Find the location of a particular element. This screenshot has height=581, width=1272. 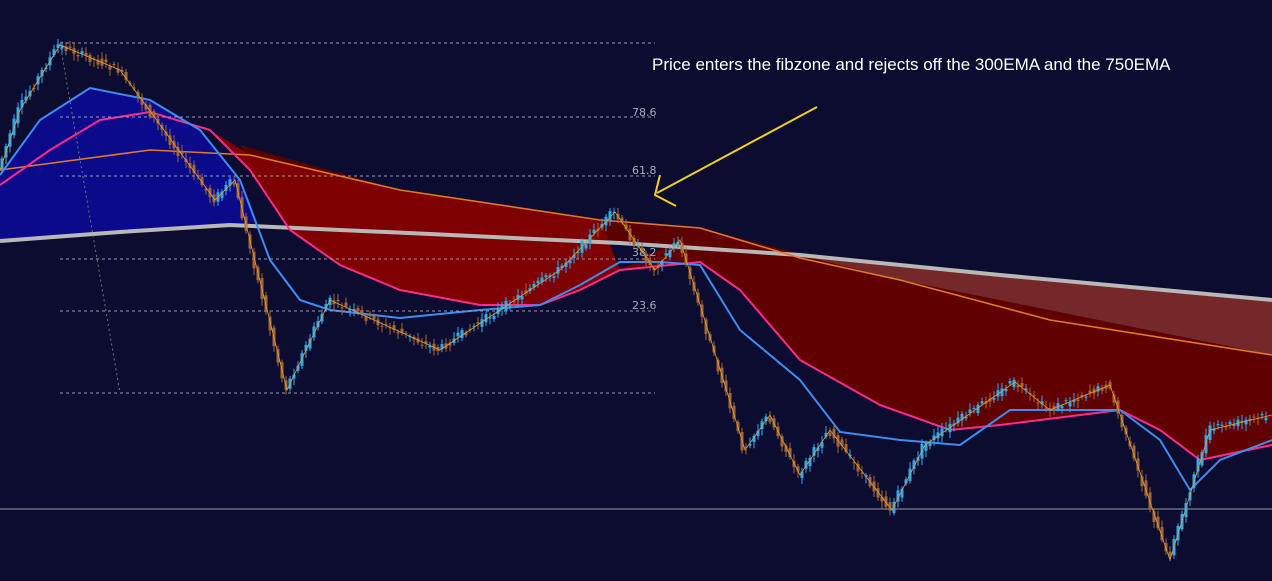

bear-cloud is located at coordinates (415, 217).